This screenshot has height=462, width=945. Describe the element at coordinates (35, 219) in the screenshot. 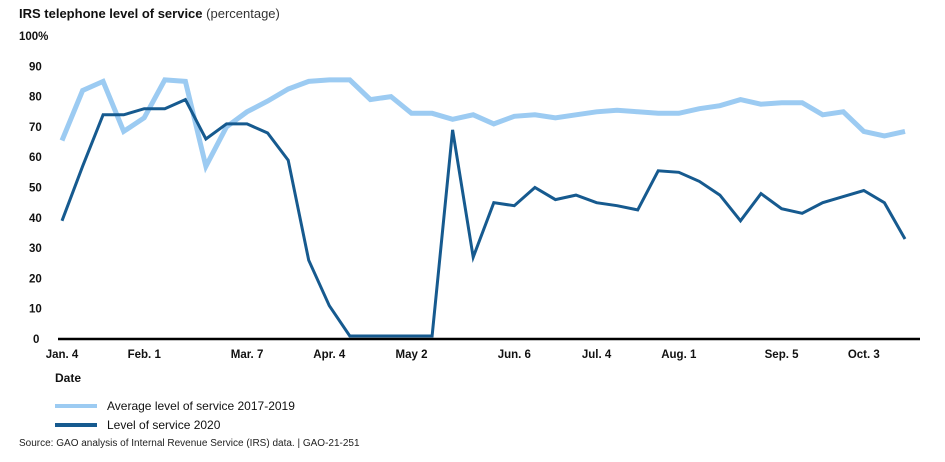

I see `y-tick-label: 40` at that location.